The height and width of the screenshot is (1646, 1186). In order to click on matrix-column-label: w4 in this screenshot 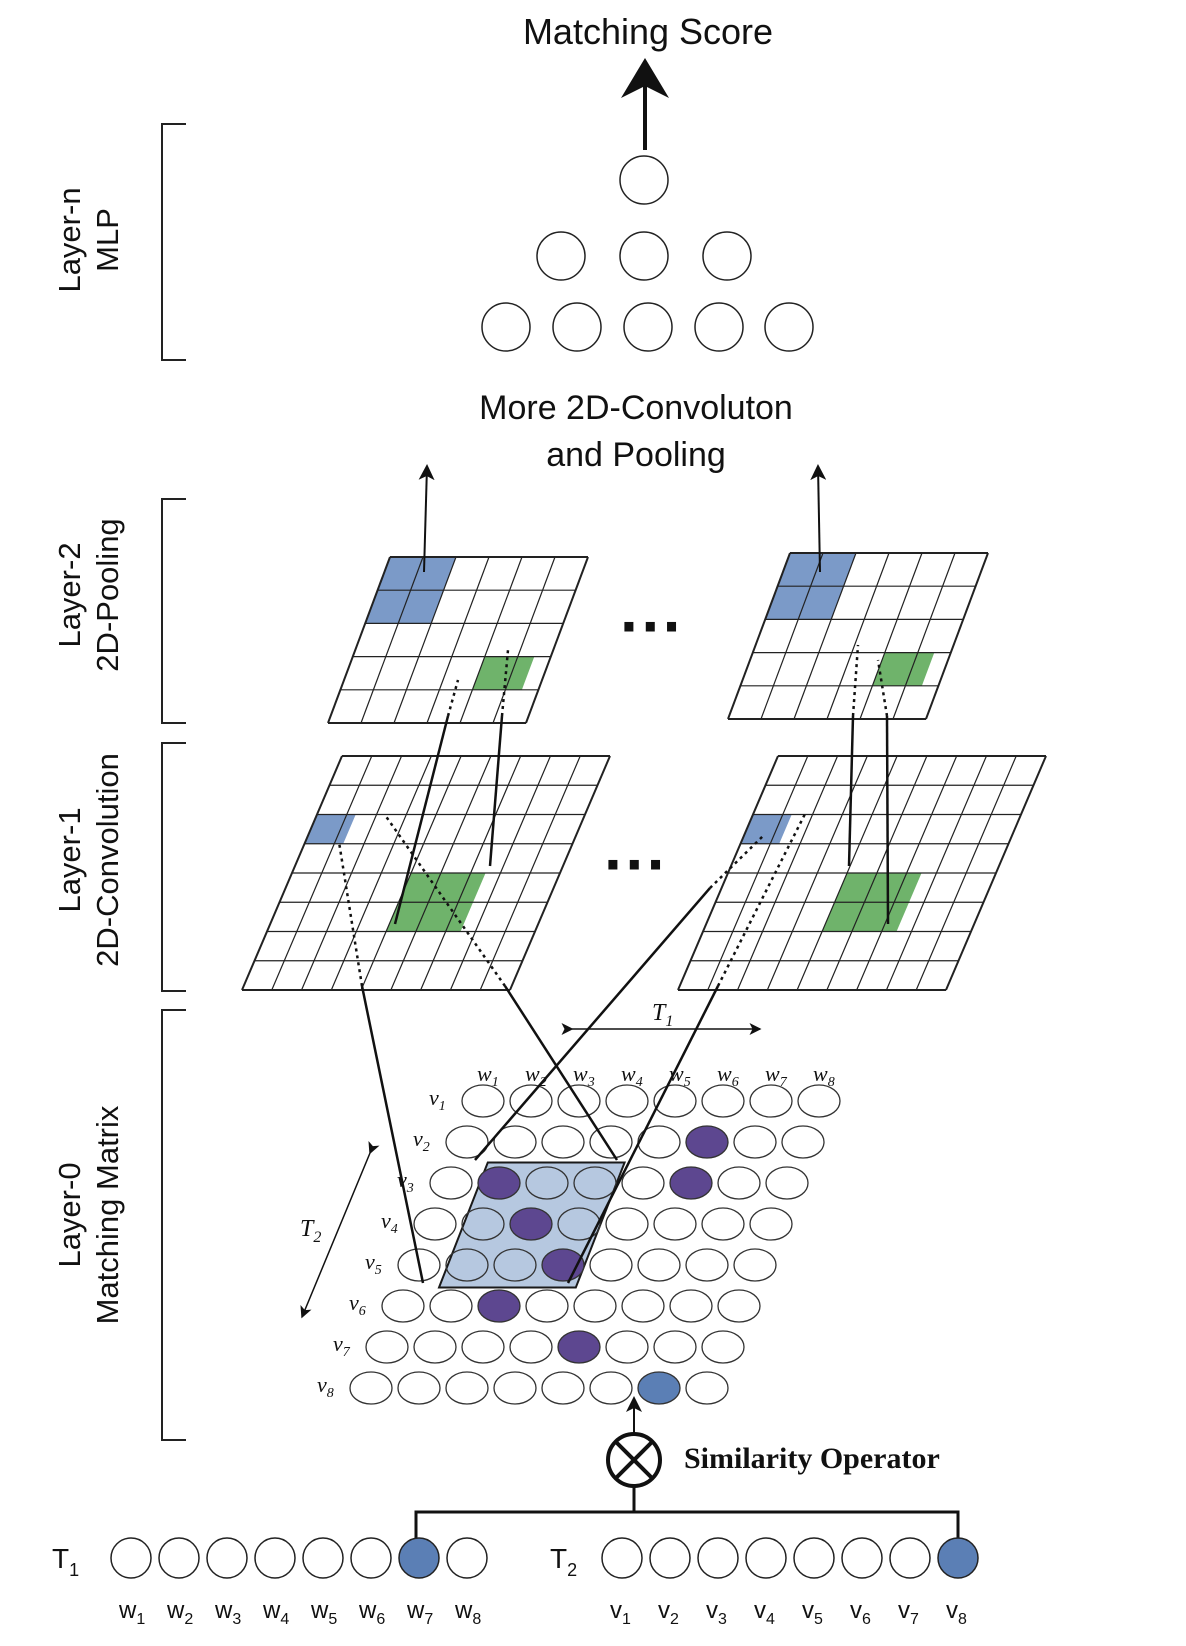, I will do `click(632, 1075)`.